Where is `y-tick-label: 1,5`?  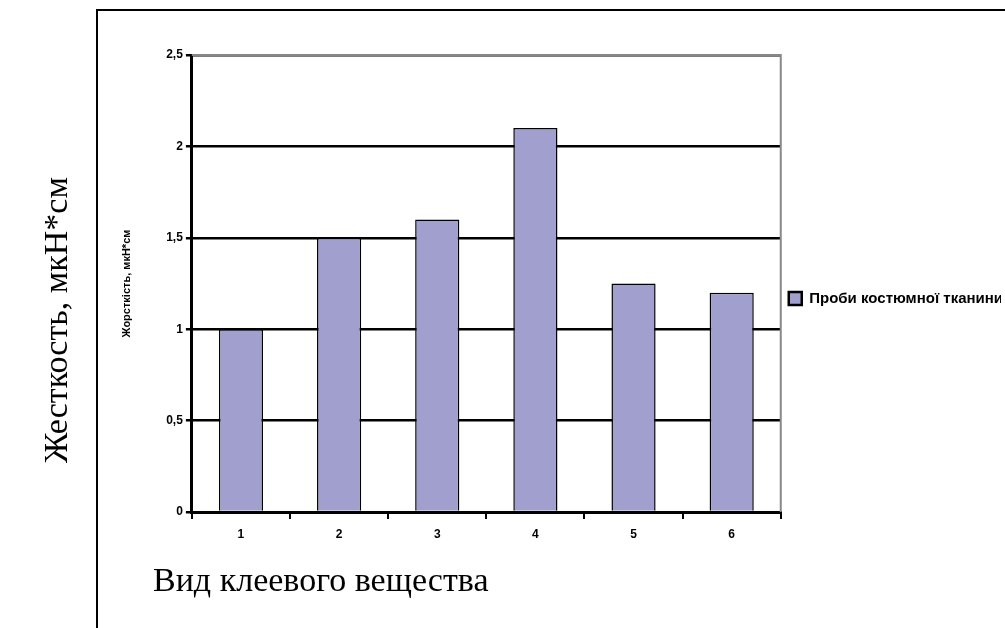
y-tick-label: 1,5 is located at coordinates (175, 237).